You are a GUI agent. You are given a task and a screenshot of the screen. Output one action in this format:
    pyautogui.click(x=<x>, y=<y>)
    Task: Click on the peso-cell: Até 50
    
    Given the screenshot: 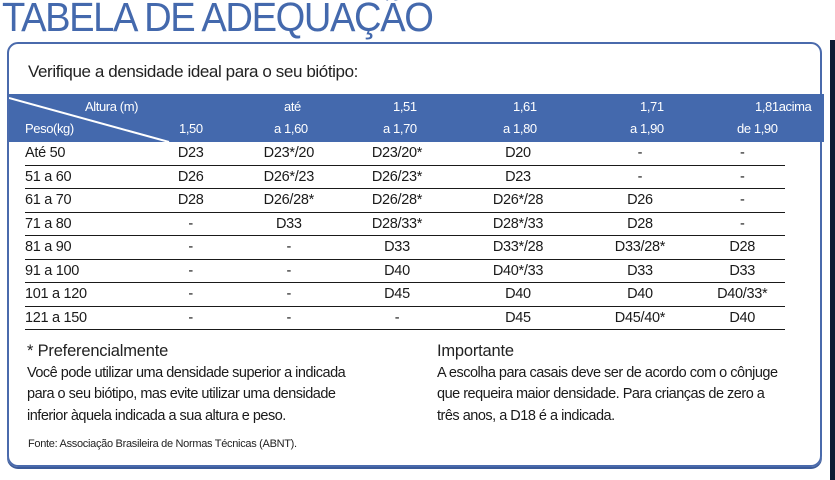 What is the action you would take?
    pyautogui.click(x=84, y=154)
    